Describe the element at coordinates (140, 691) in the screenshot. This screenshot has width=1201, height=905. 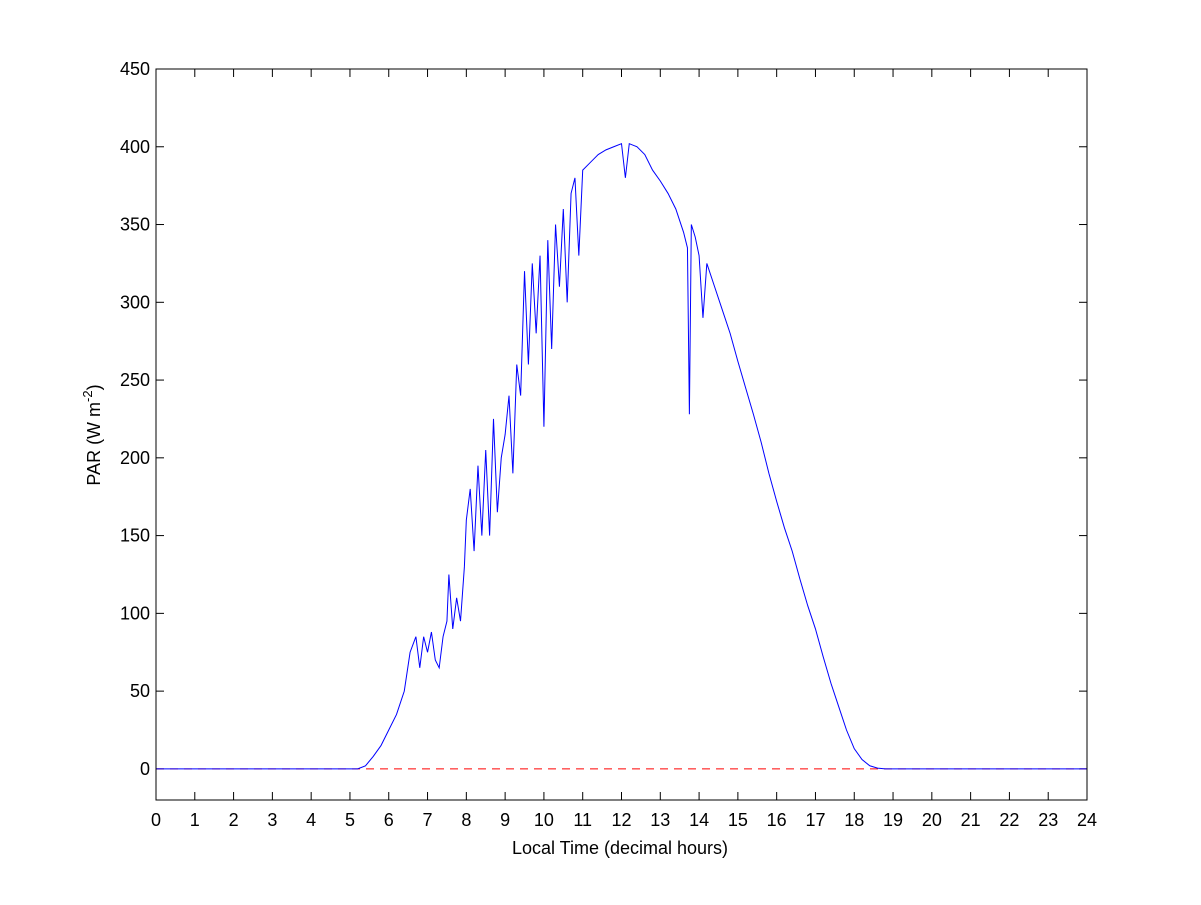
I see `y-tick-label: 50` at that location.